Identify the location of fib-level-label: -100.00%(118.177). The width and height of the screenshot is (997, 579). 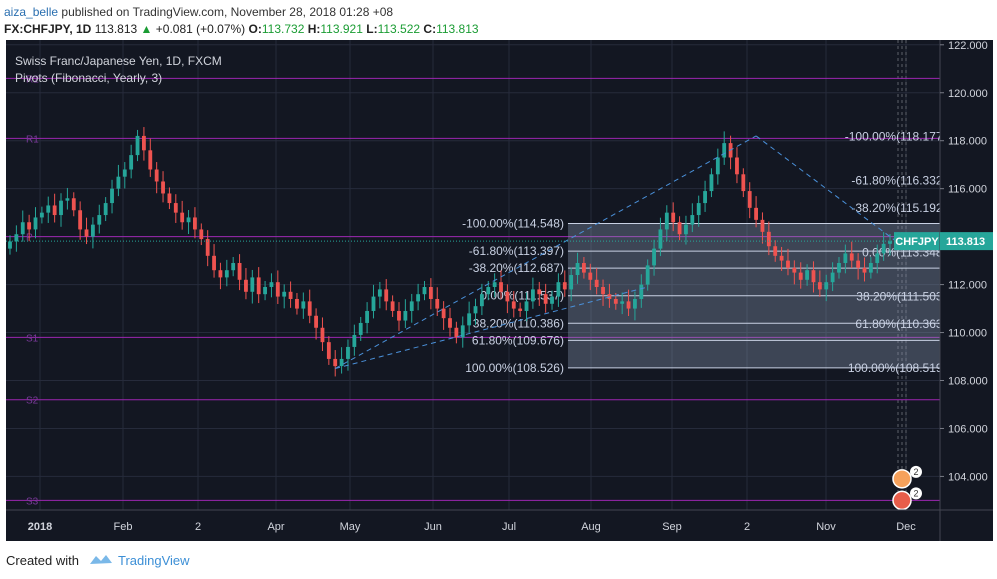
(896, 136).